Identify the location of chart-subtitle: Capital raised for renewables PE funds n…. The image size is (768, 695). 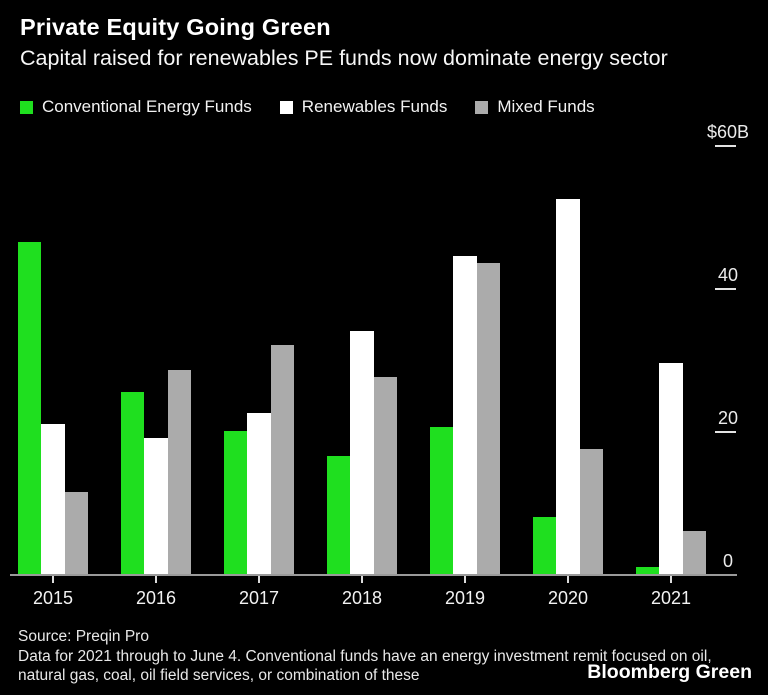
(344, 58).